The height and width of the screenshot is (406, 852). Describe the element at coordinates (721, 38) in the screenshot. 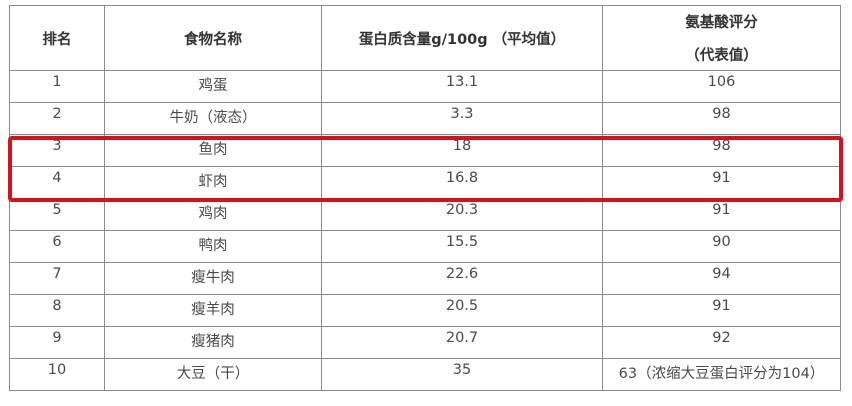

I see `header-amino-score: 氨基酸评分 （代表值）` at that location.